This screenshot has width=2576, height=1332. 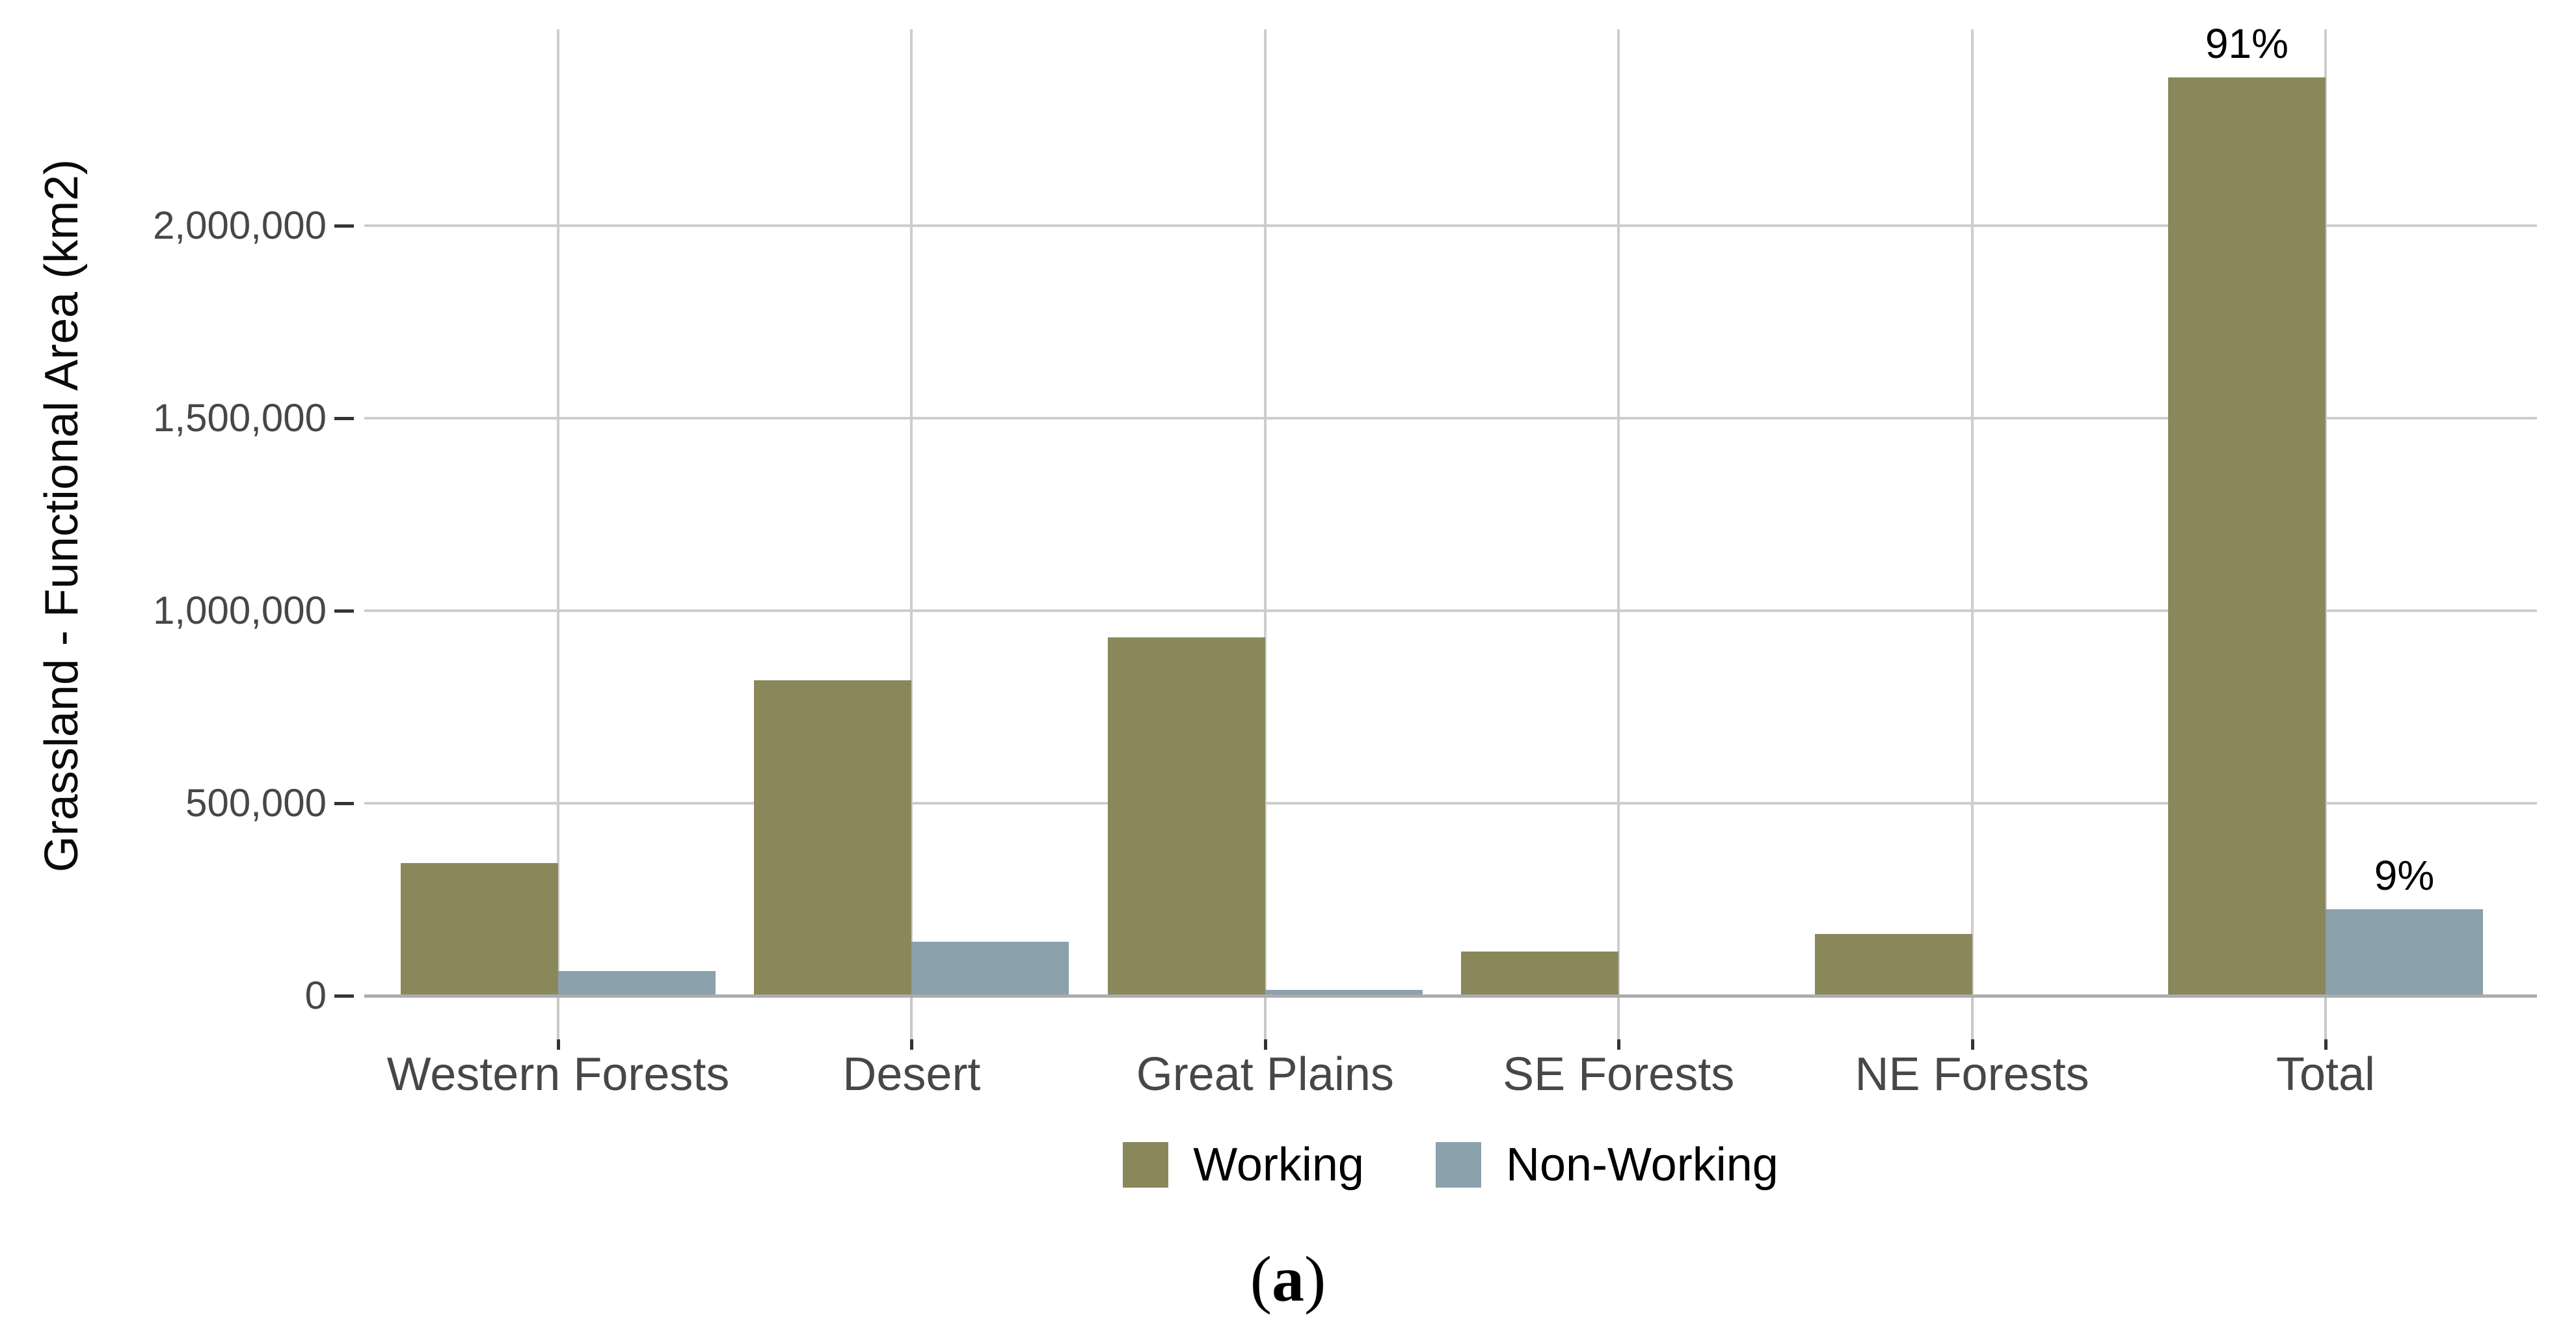 I want to click on caption-letter: a, so click(x=1288, y=1279).